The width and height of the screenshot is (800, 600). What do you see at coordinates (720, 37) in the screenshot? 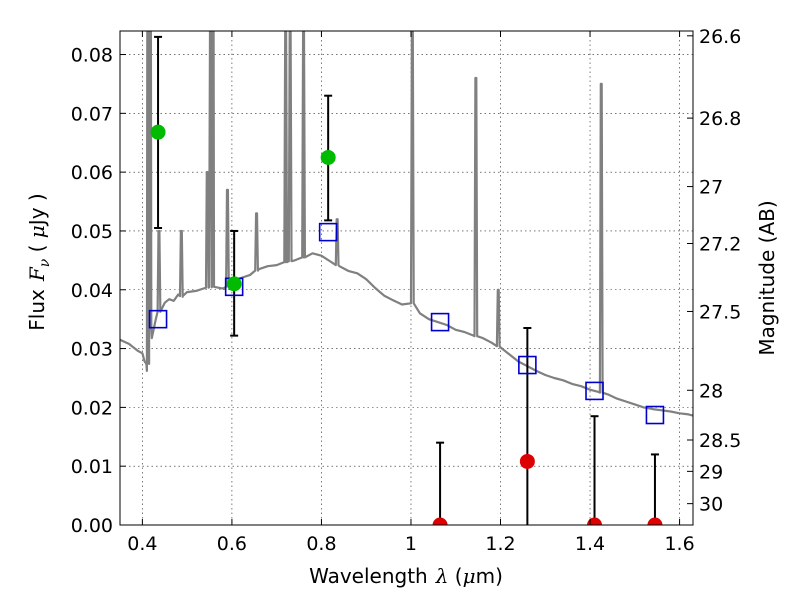
I see `mag-tick-label: 26.6` at bounding box center [720, 37].